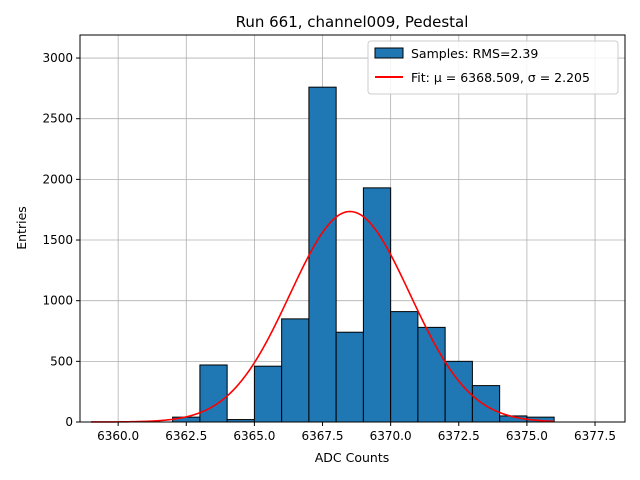  What do you see at coordinates (352, 457) in the screenshot?
I see `x-axis-label: ADC Counts` at bounding box center [352, 457].